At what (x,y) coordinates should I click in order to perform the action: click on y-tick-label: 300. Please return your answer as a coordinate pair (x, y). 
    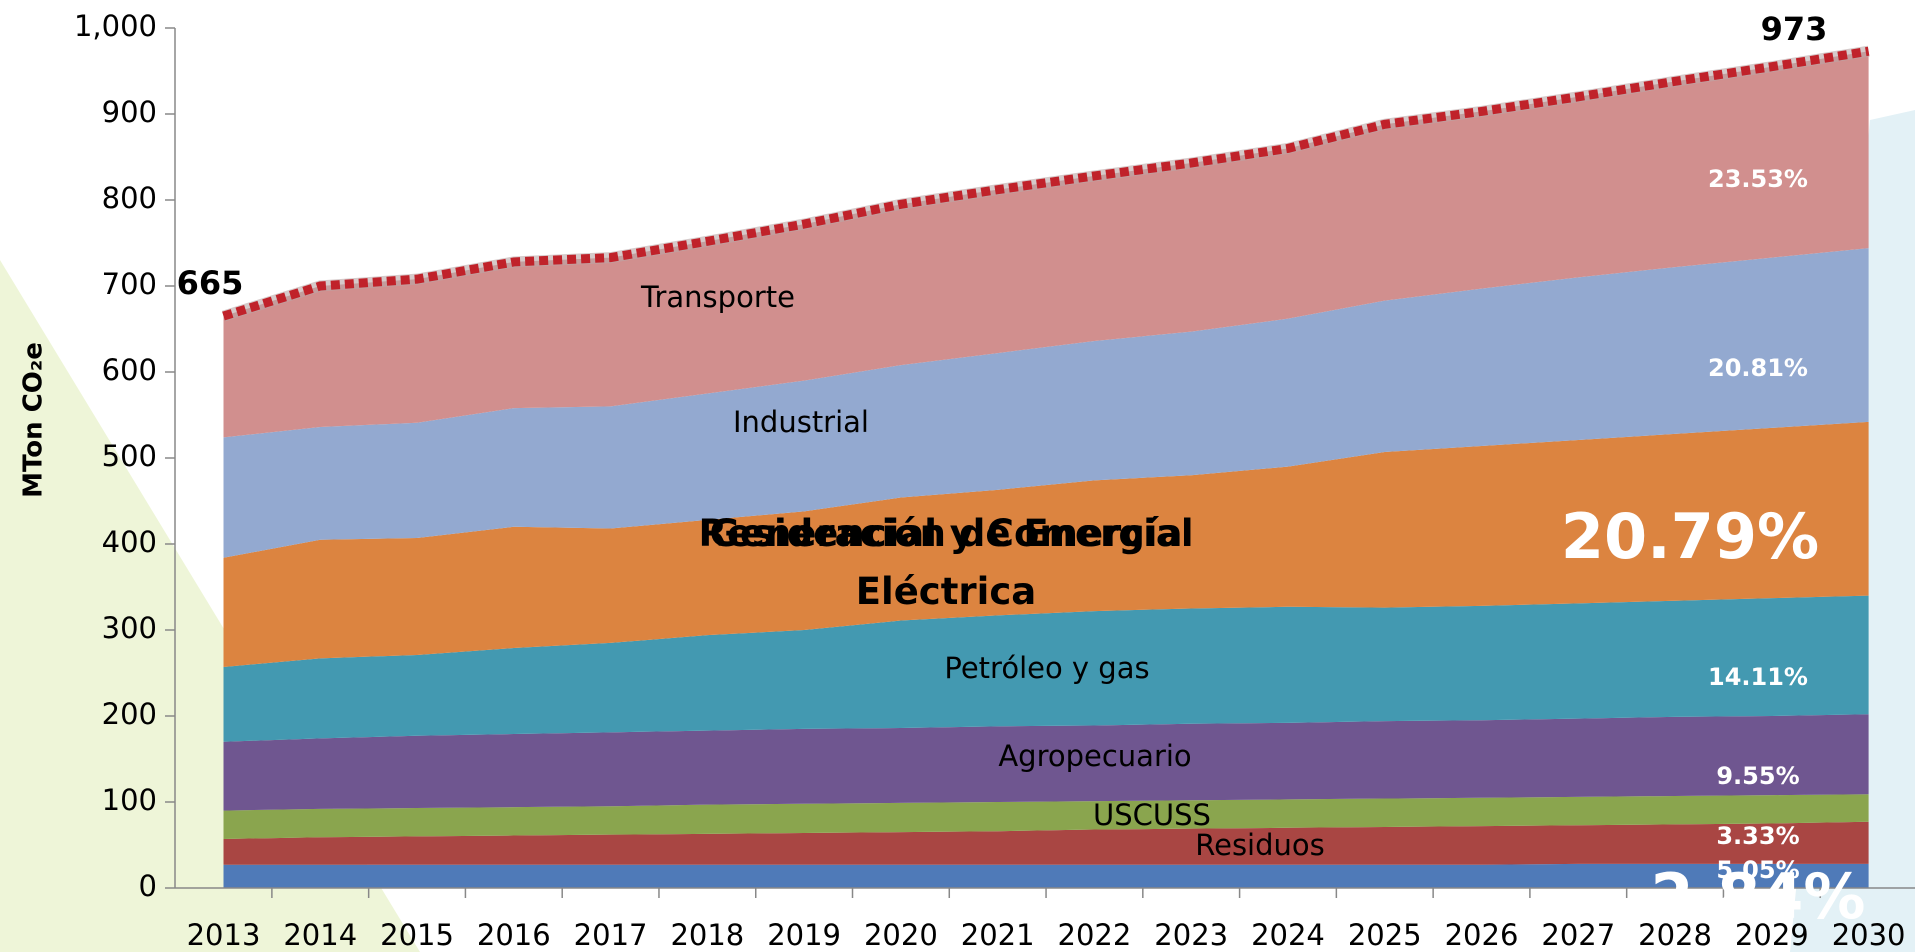
    Looking at the image, I should click on (129, 628).